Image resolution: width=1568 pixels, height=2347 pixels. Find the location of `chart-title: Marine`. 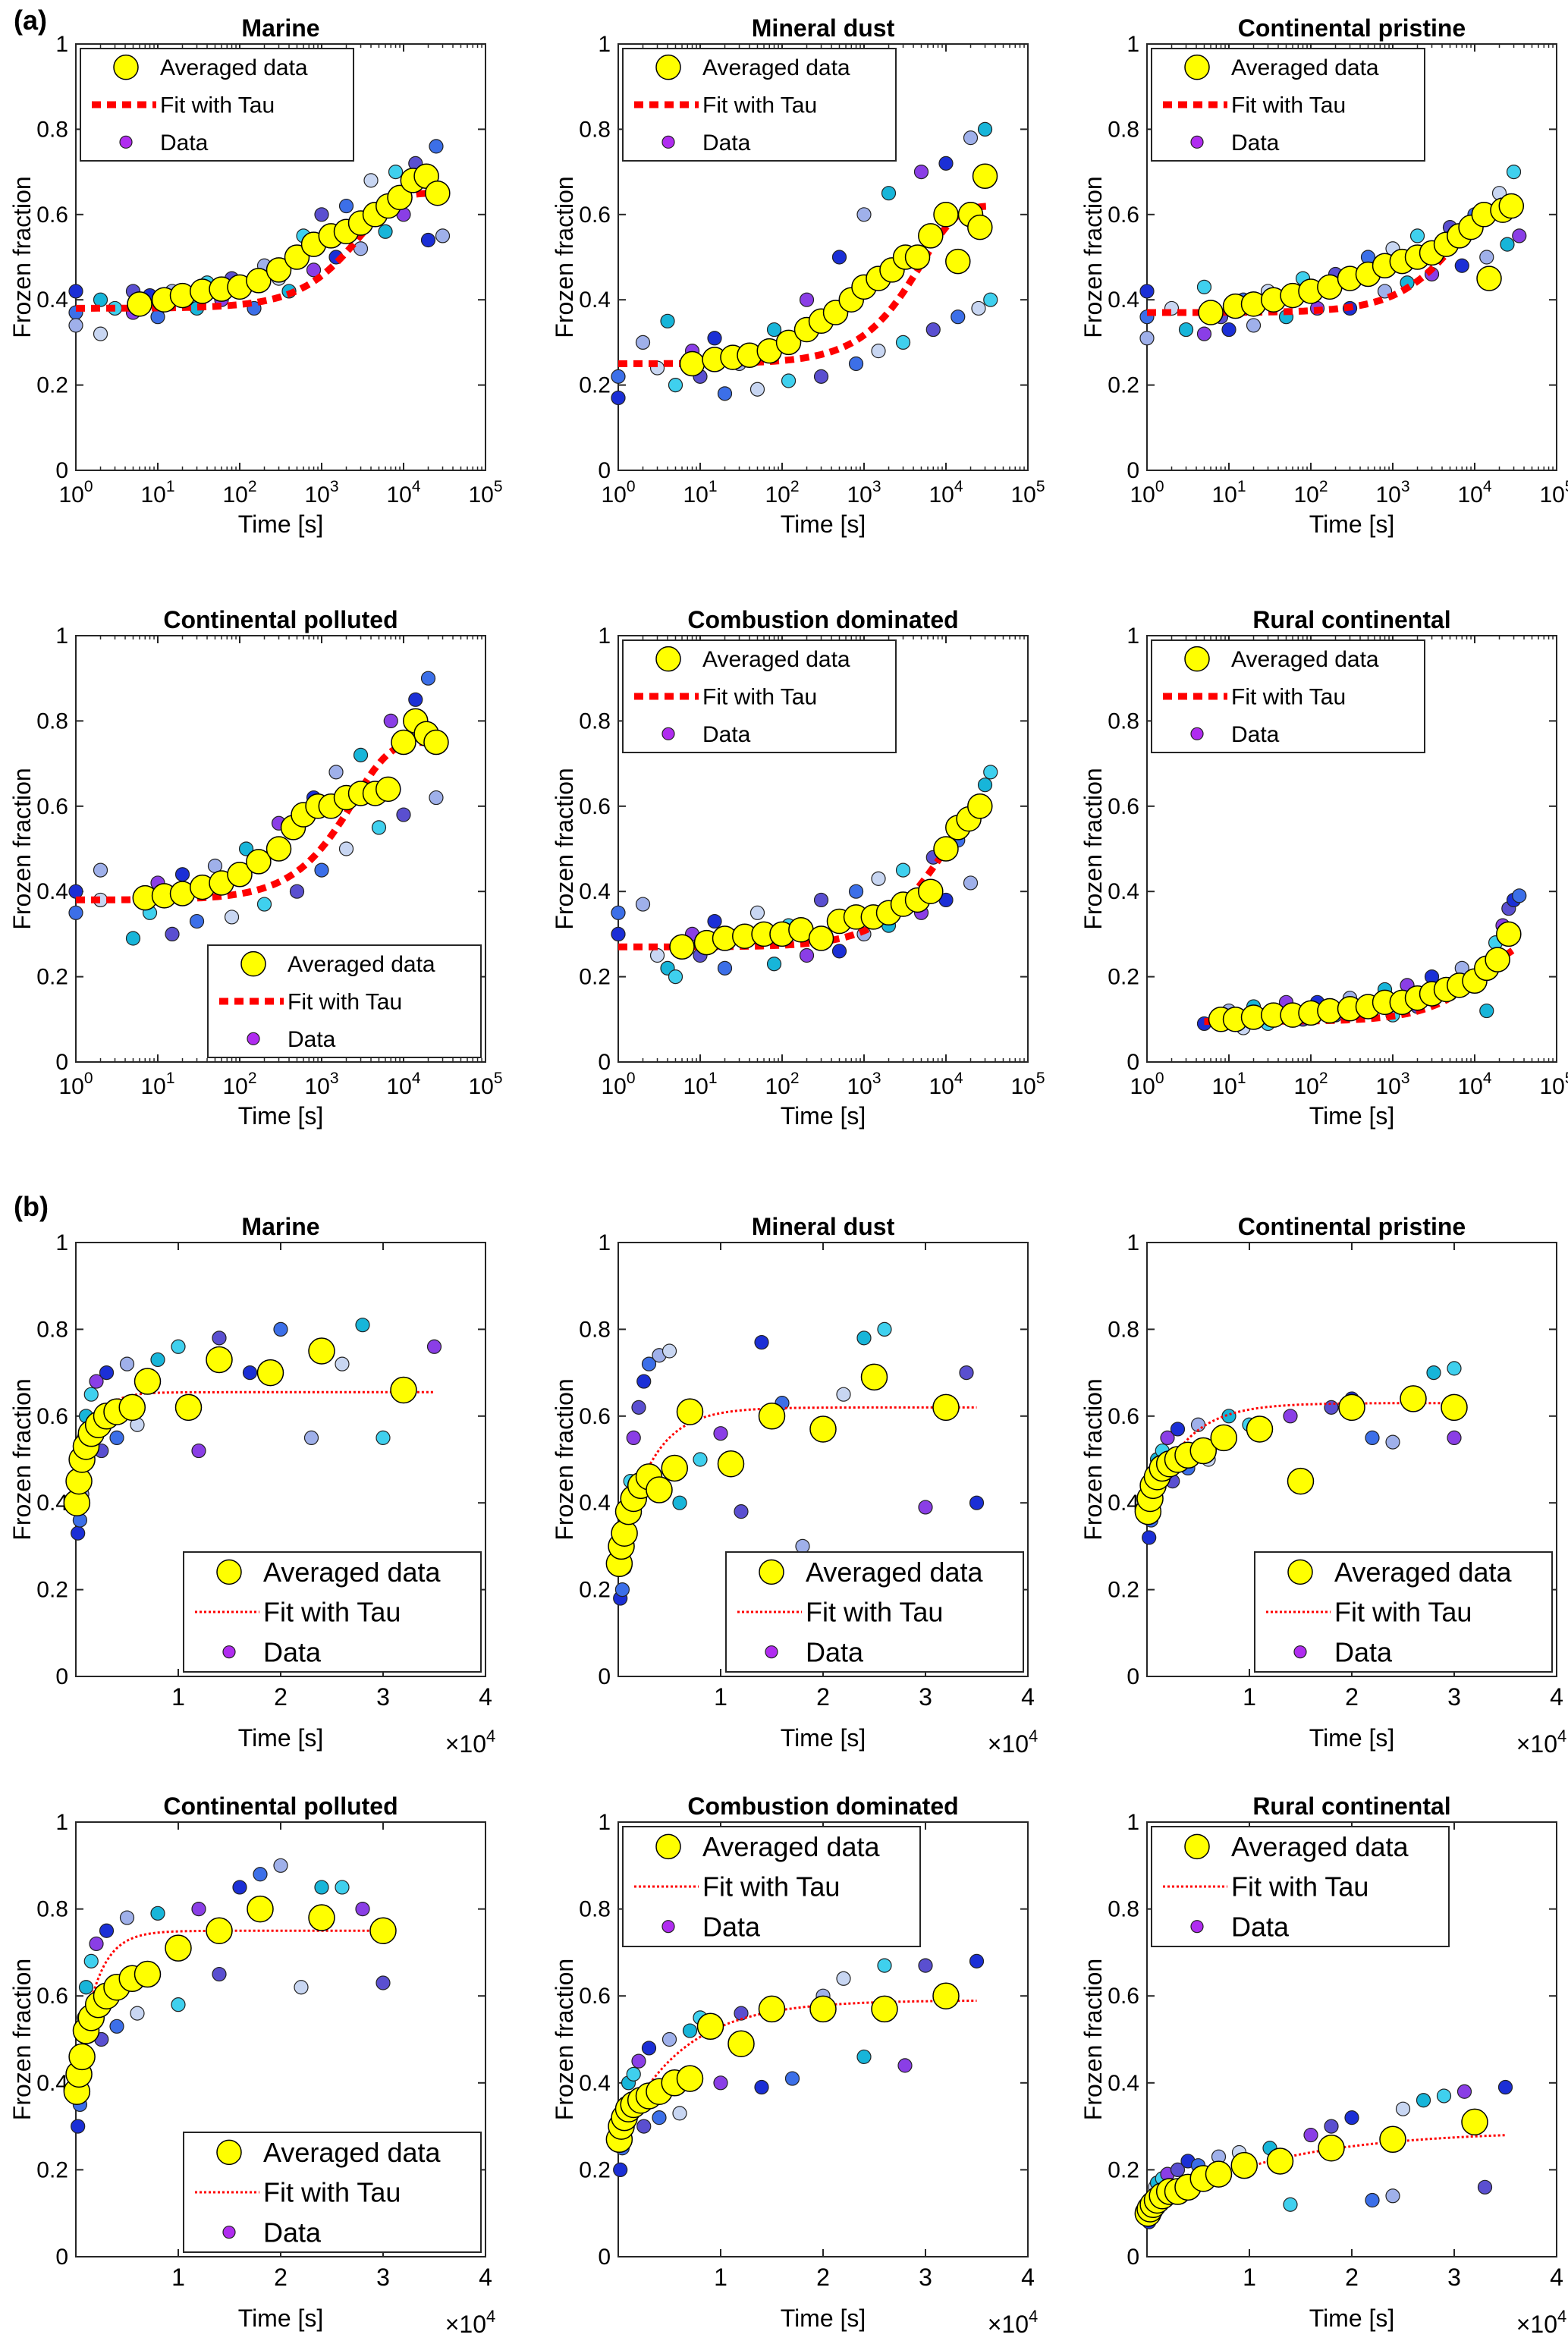

chart-title: Marine is located at coordinates (280, 28).